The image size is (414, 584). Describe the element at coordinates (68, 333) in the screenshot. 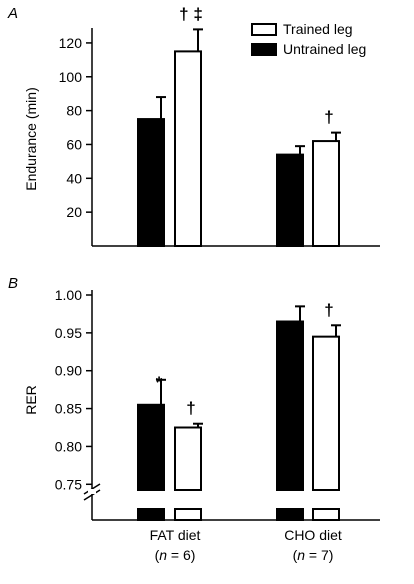

I see `panel-b-y-tick-label: 0.95` at that location.